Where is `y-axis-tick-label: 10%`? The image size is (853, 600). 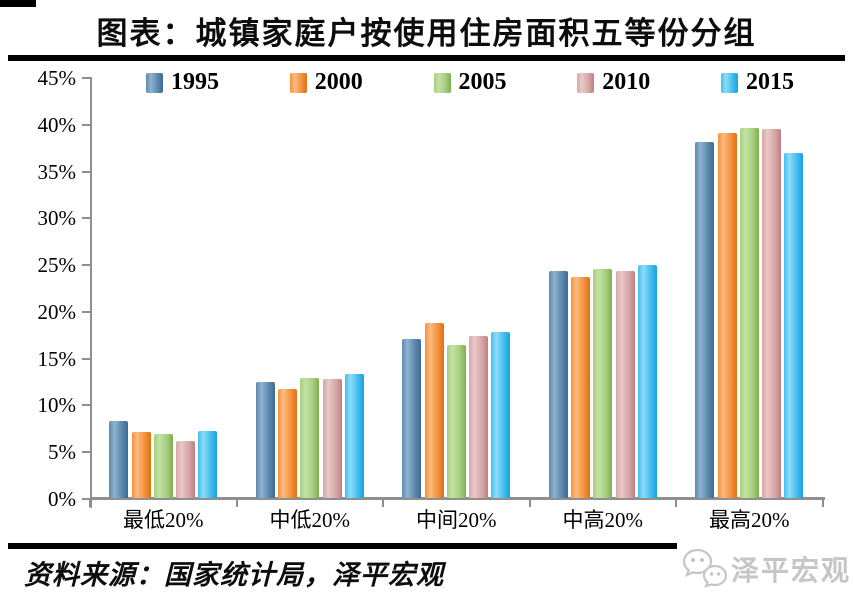
y-axis-tick-label: 10% is located at coordinates (57, 405).